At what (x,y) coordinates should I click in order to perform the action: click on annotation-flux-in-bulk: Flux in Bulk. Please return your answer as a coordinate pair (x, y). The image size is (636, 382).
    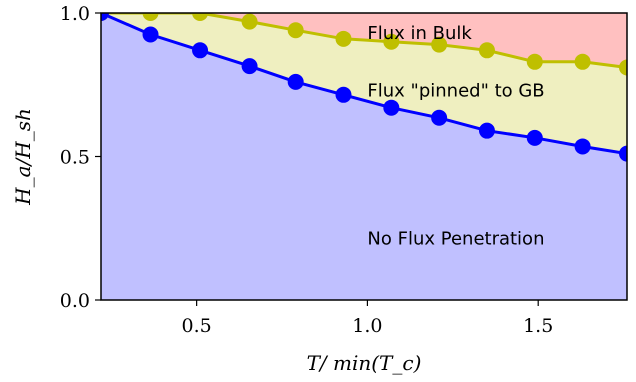
    Looking at the image, I should click on (419, 33).